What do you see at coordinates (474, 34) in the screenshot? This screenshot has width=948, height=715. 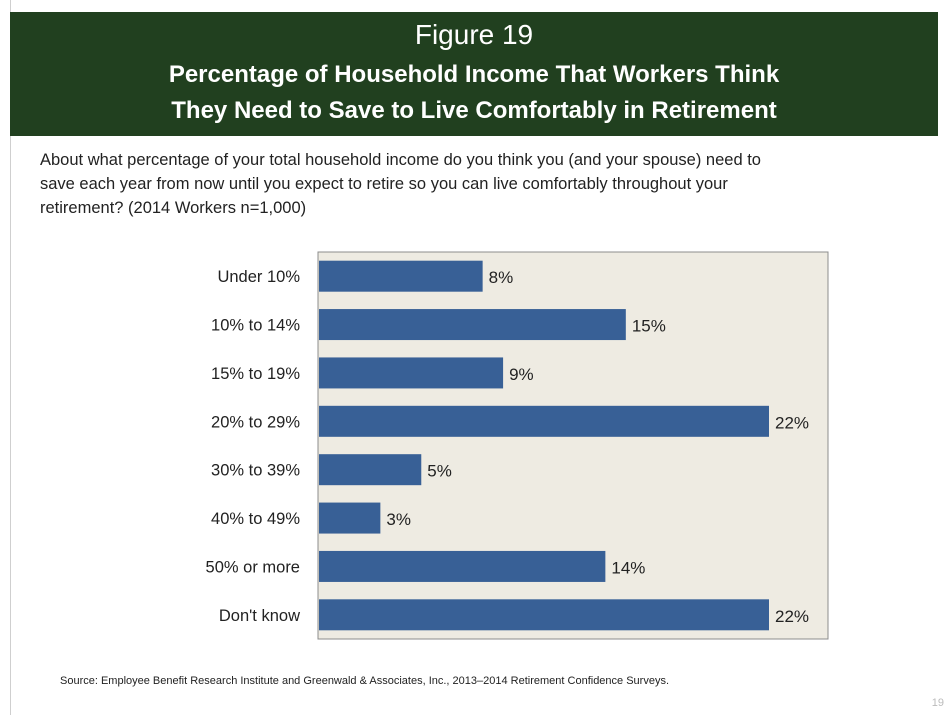 I see `figure-label: Figure 19` at bounding box center [474, 34].